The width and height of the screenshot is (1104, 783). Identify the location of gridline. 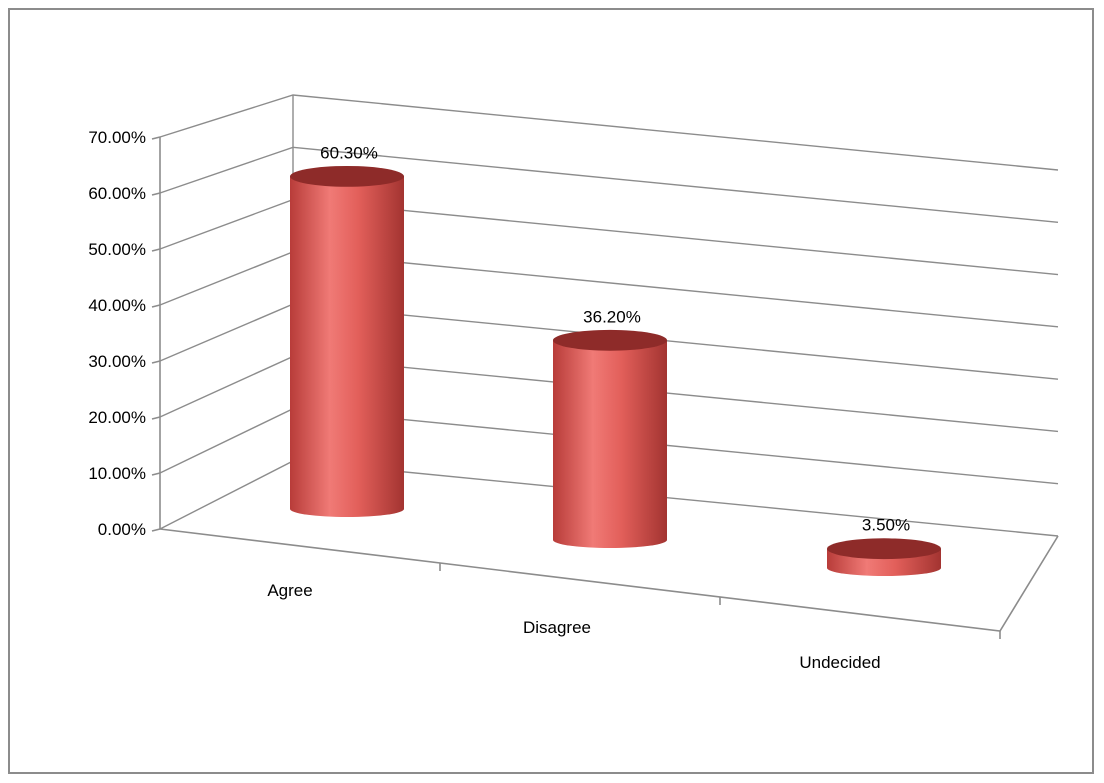
(609, 132).